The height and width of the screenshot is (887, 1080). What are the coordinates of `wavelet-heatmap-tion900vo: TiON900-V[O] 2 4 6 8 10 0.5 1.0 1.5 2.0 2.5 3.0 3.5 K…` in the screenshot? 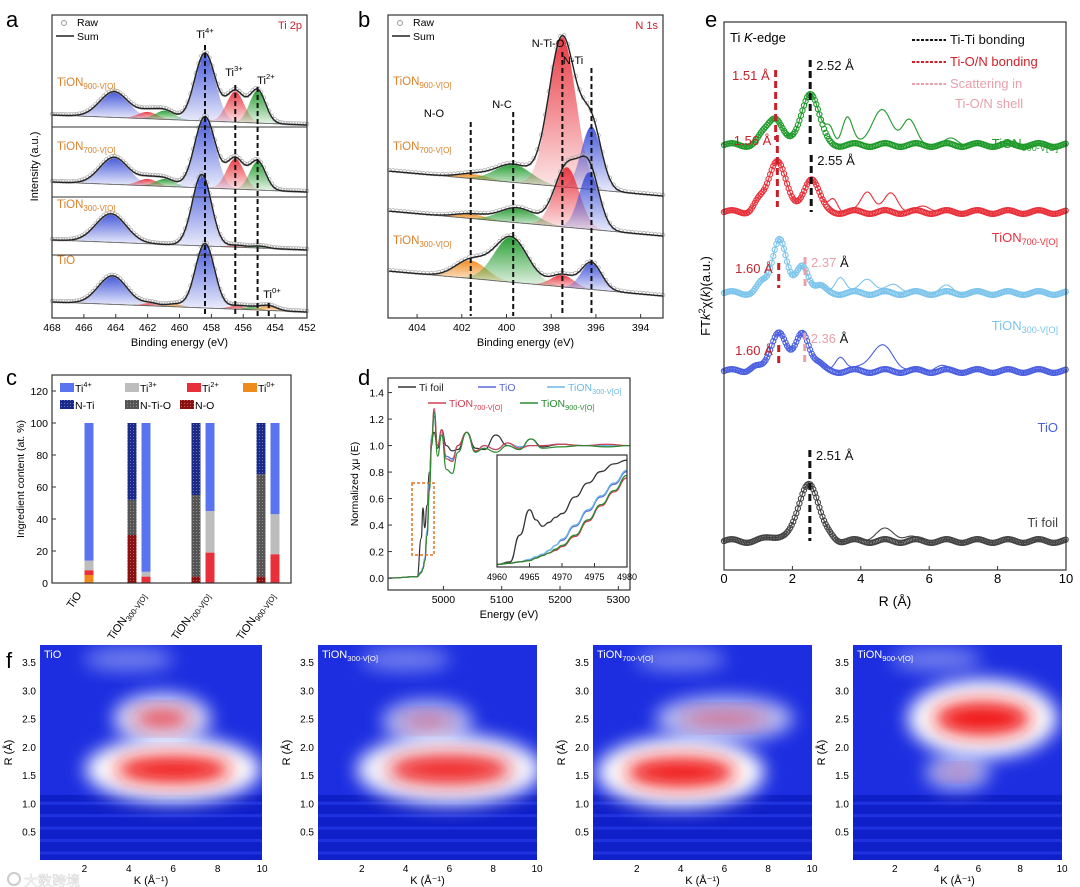 It's located at (941, 766).